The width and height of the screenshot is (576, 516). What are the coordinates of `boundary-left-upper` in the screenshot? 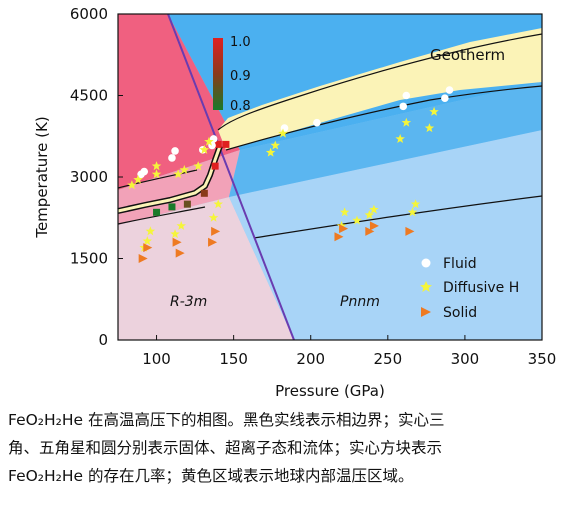 It's located at (157, 179).